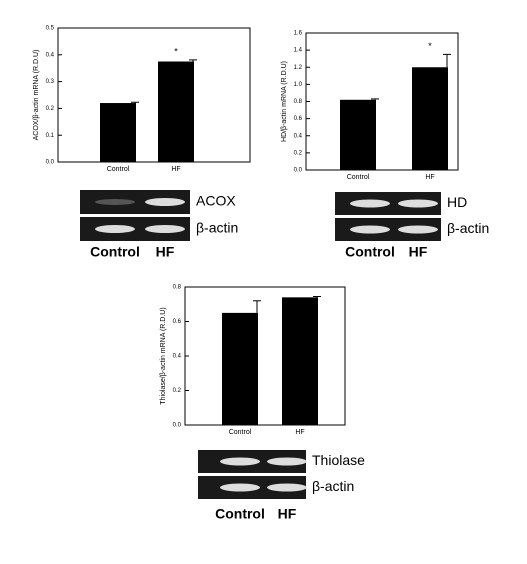  Describe the element at coordinates (50, 29) in the screenshot. I see `y-tick-label: 0.5` at that location.